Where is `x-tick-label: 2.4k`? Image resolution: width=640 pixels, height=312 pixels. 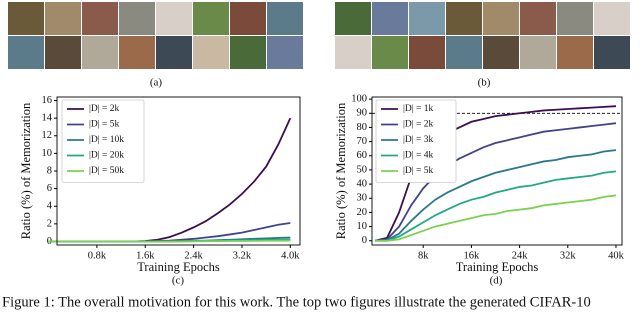 x-tick-label: 2.4k is located at coordinates (193, 255).